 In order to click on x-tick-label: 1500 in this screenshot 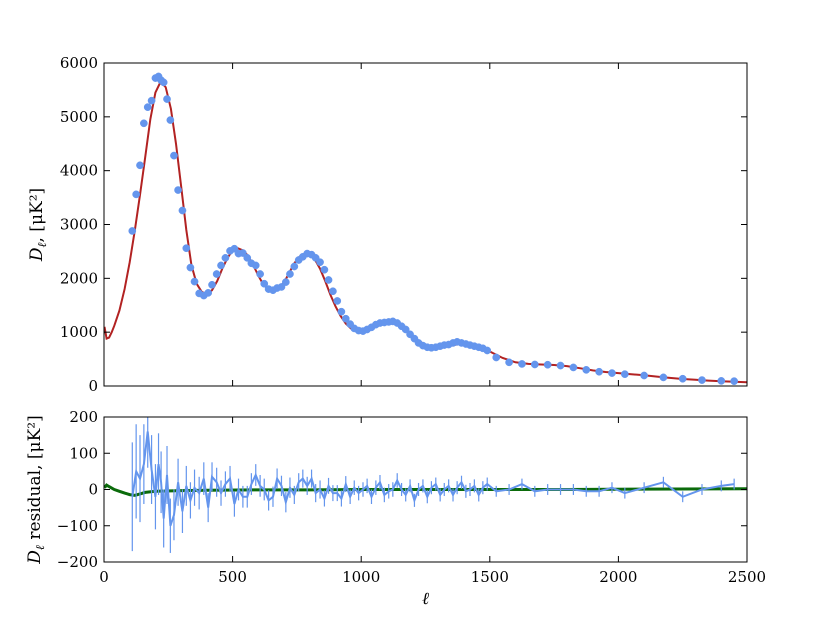, I will do `click(490, 577)`.